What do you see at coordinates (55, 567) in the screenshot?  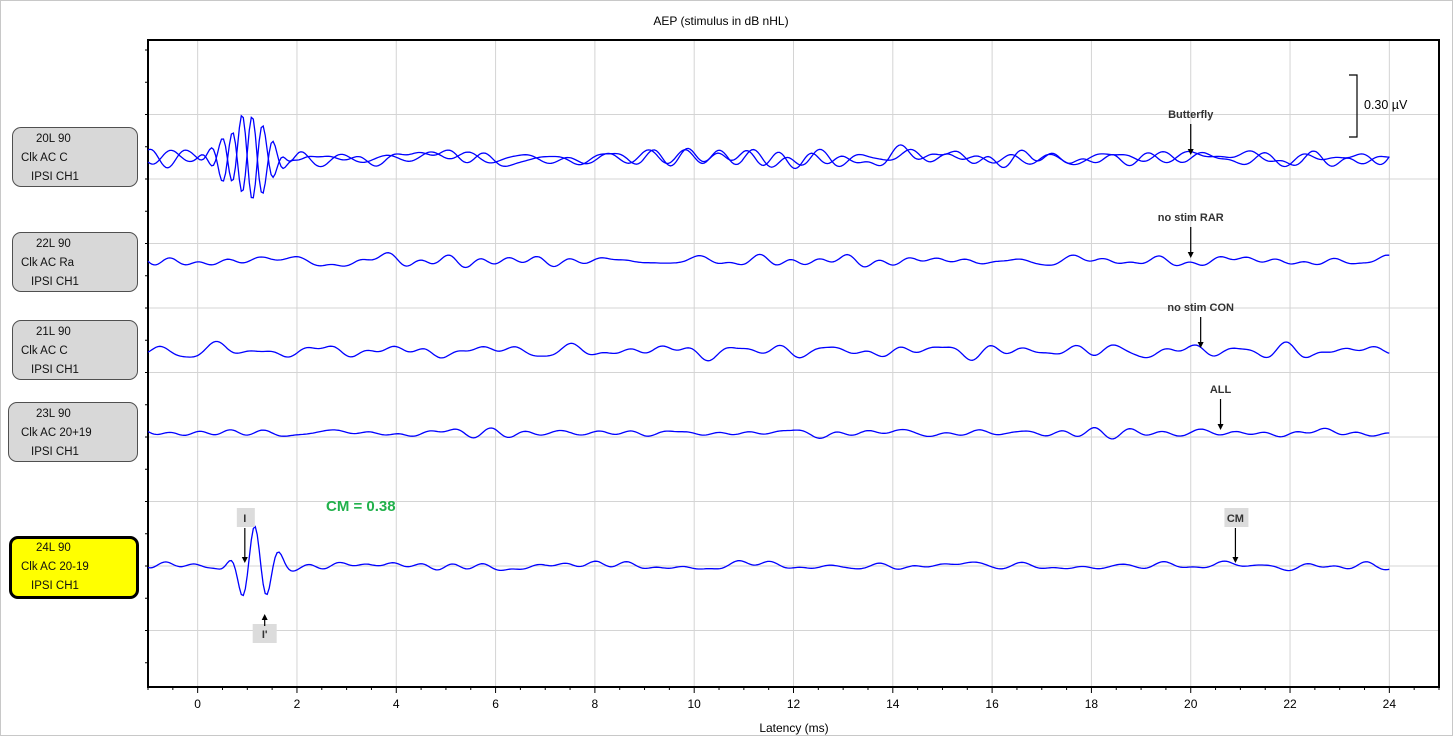 I see `trace-label-line: Clk AC 20-19` at bounding box center [55, 567].